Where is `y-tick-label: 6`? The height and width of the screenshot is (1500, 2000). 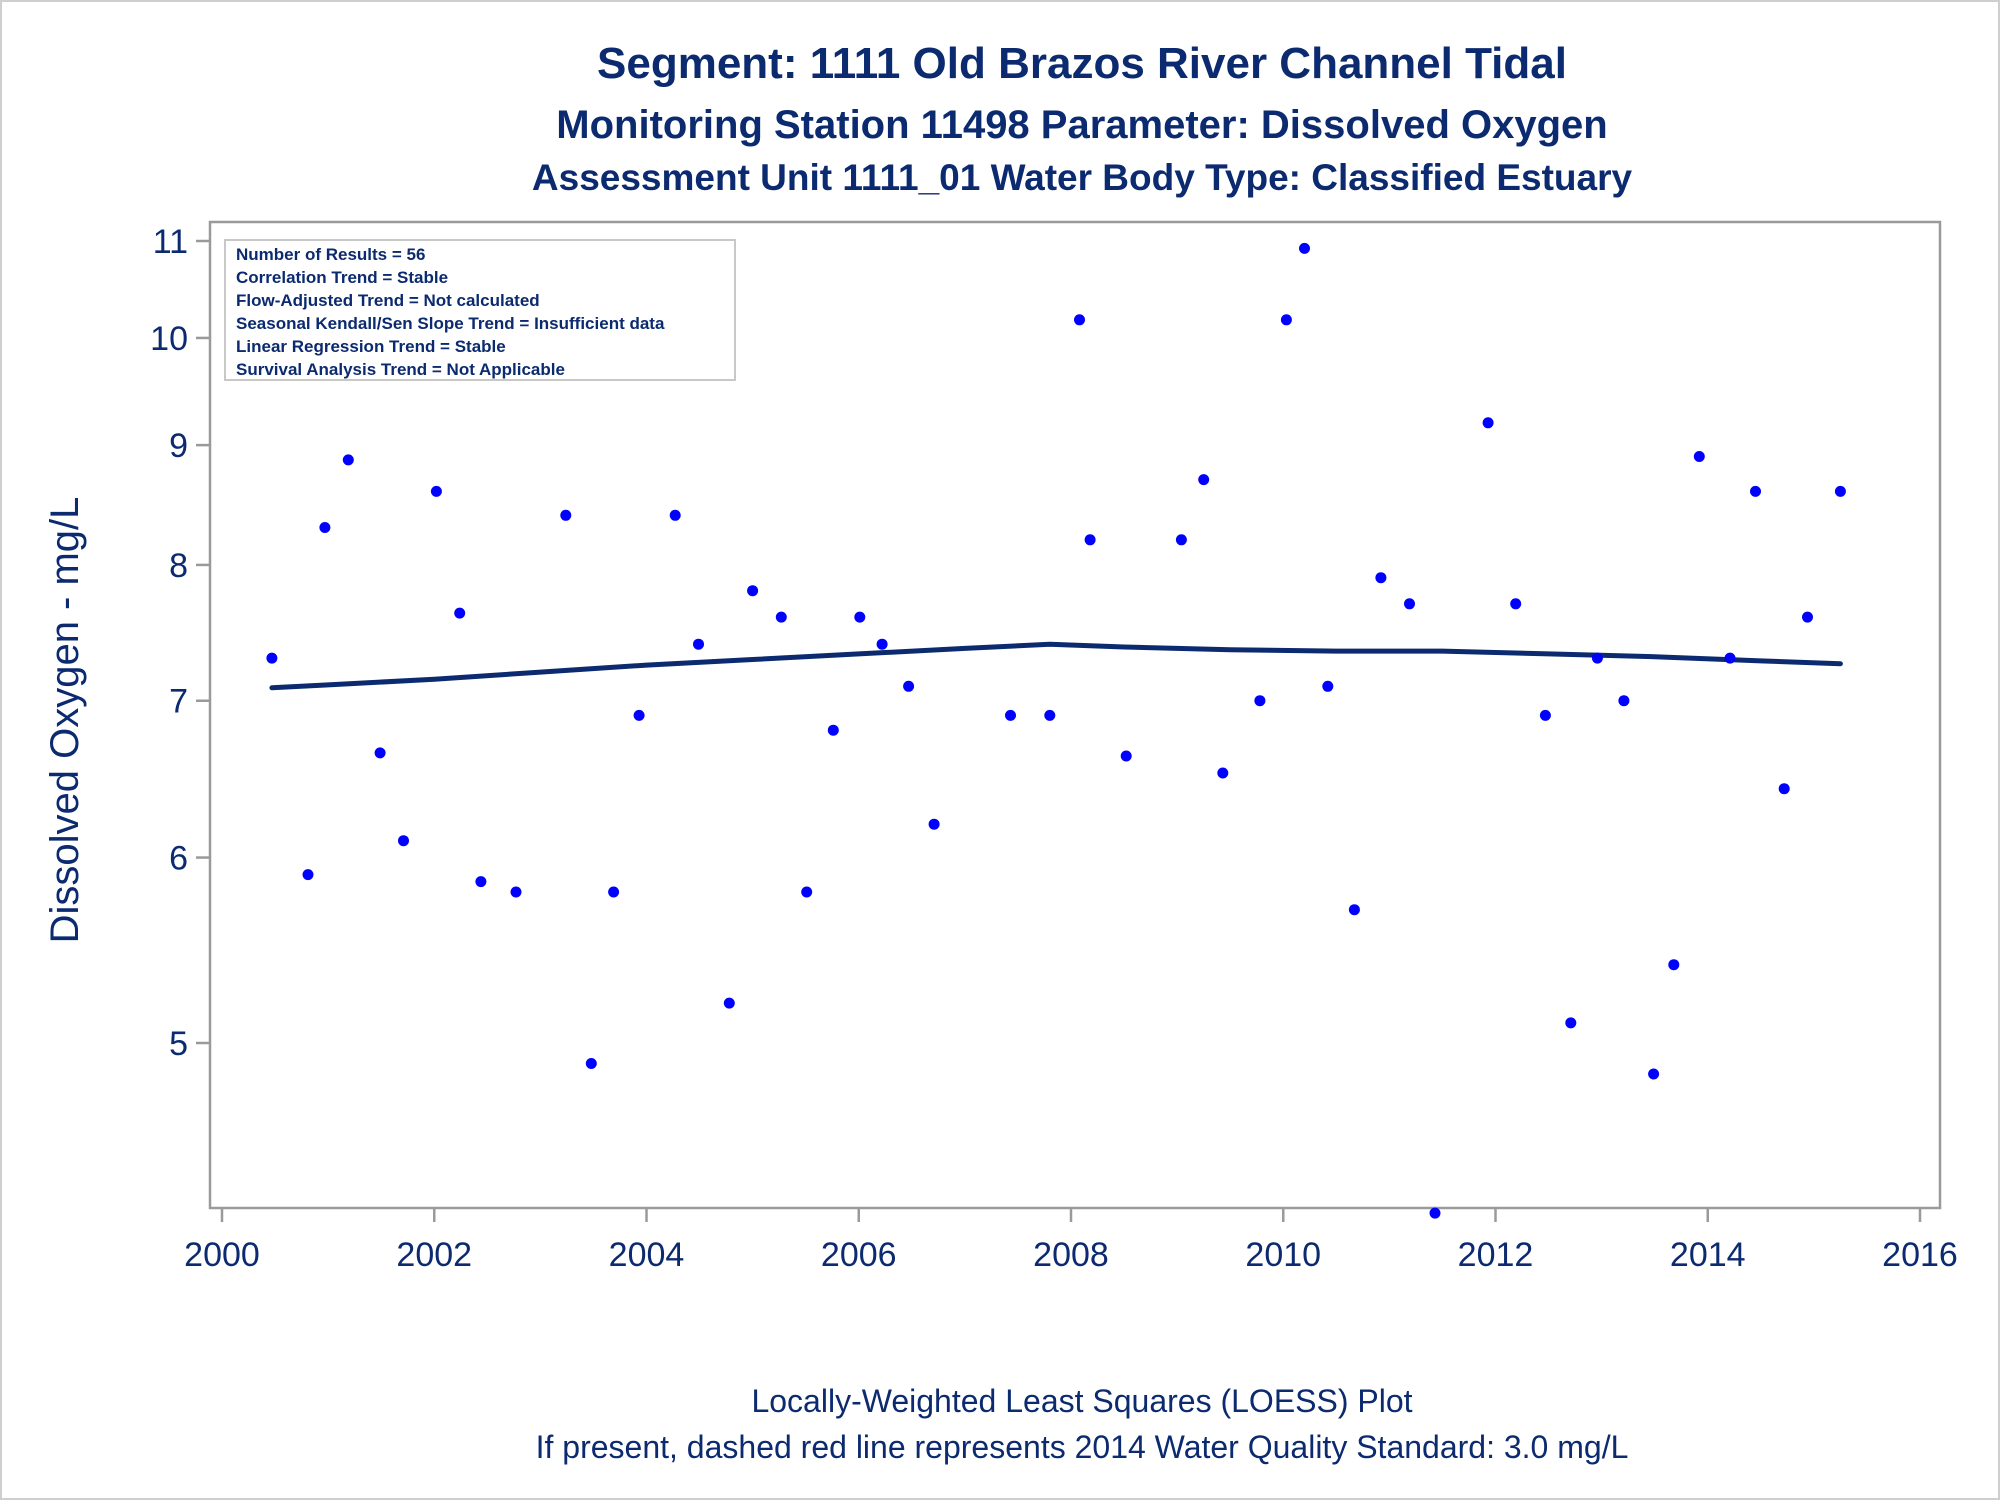 y-tick-label: 6 is located at coordinates (178, 859).